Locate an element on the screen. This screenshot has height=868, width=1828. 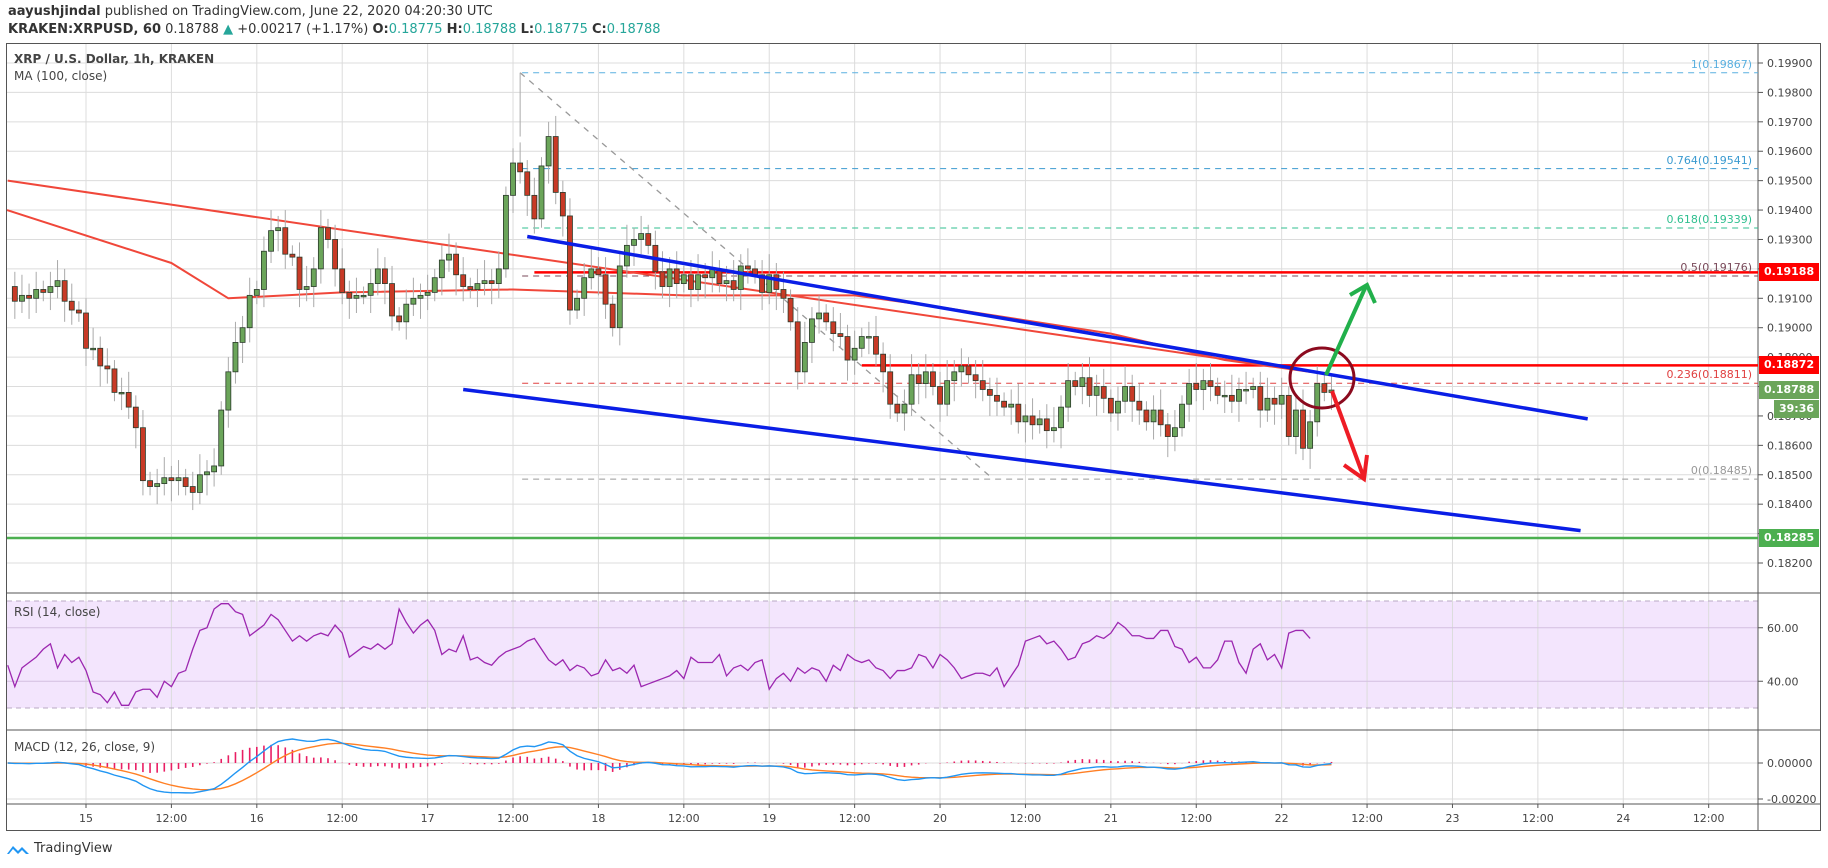
macd-axis-label: -0.00200 is located at coordinates (1791, 799).